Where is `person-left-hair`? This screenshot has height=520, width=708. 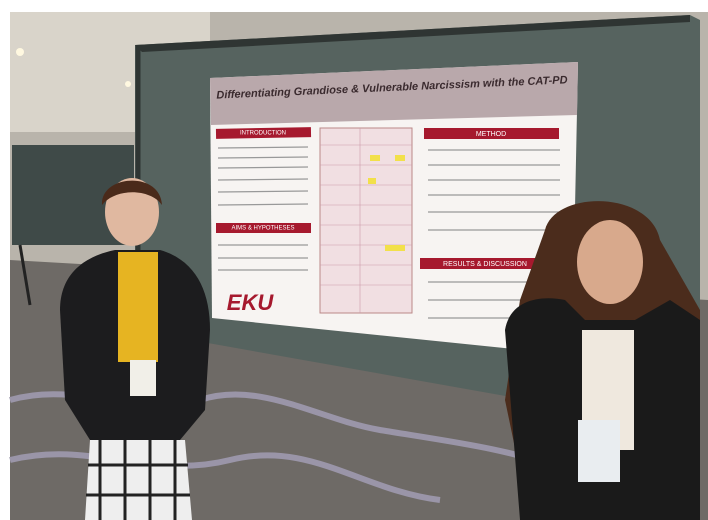 person-left-hair is located at coordinates (131, 192).